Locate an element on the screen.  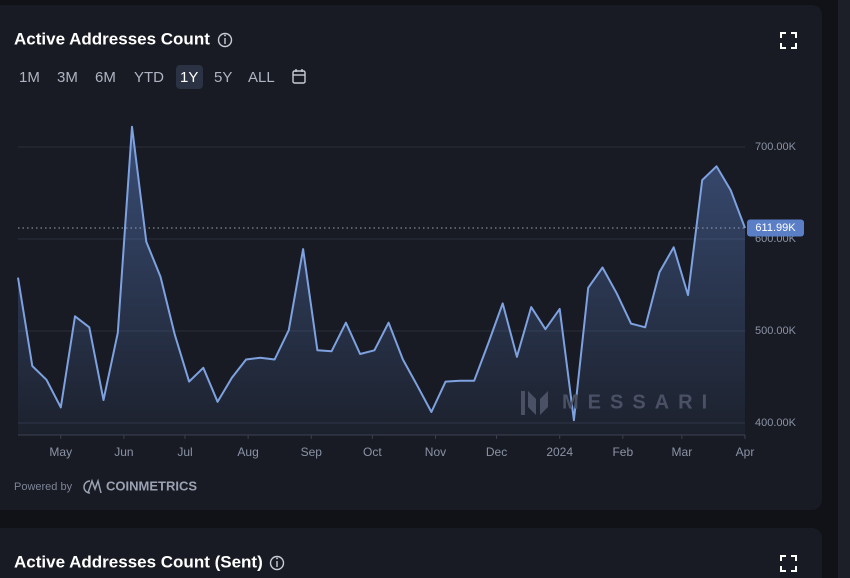
range-button: YTD is located at coordinates (149, 77).